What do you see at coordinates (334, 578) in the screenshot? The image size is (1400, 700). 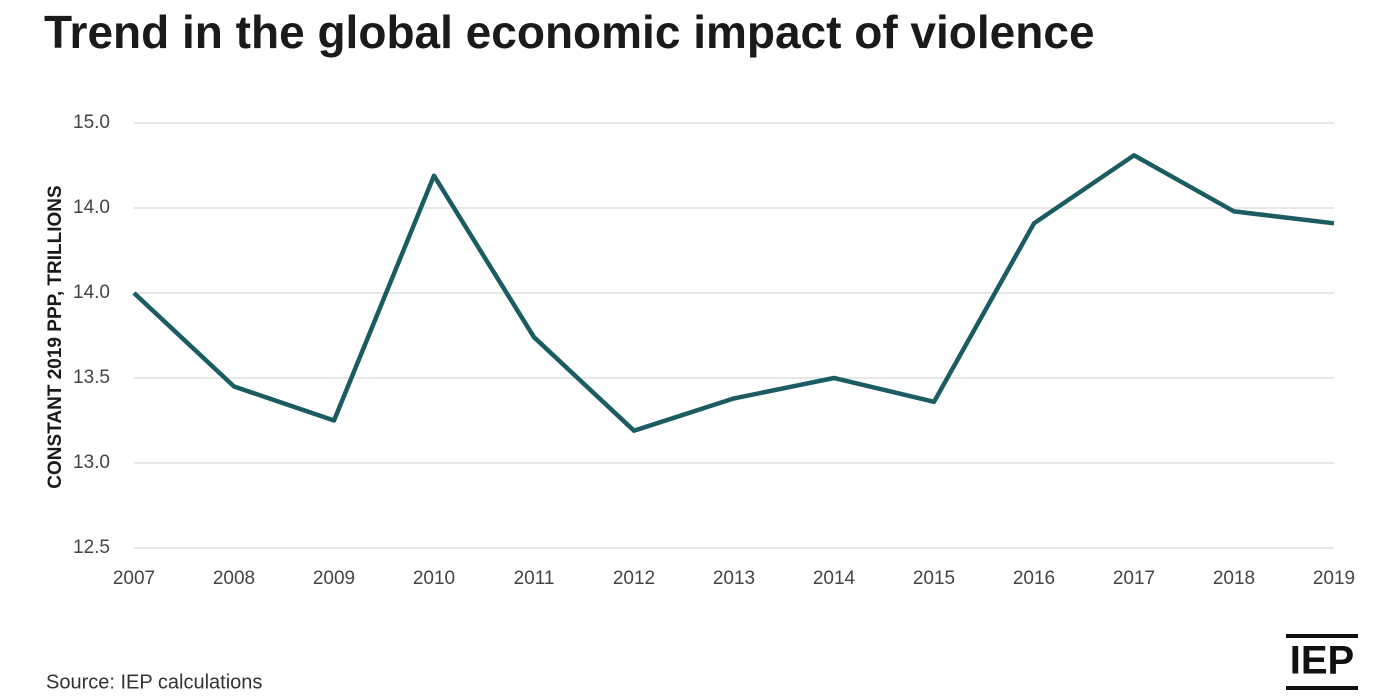 I see `x-tick-label: 2009` at bounding box center [334, 578].